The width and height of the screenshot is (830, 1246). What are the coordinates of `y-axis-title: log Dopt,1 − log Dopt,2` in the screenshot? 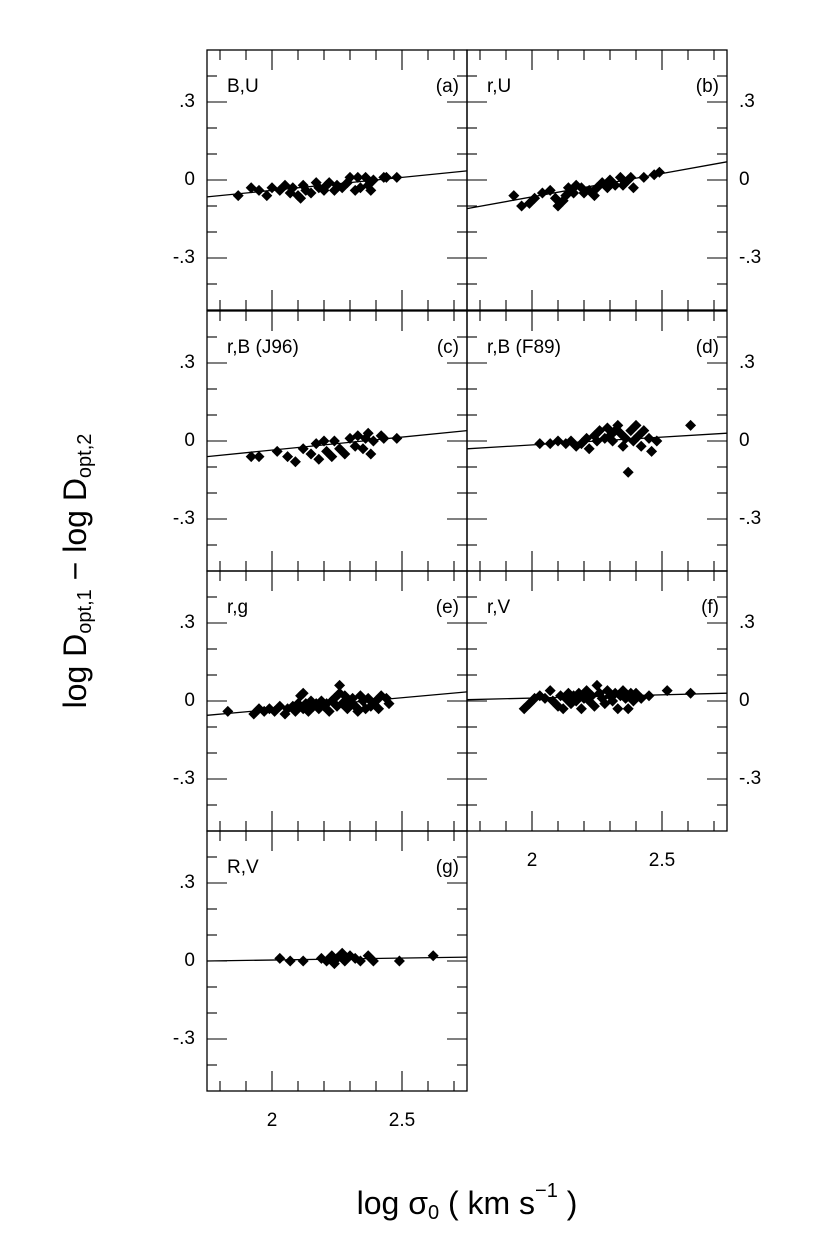 It's located at (76, 571).